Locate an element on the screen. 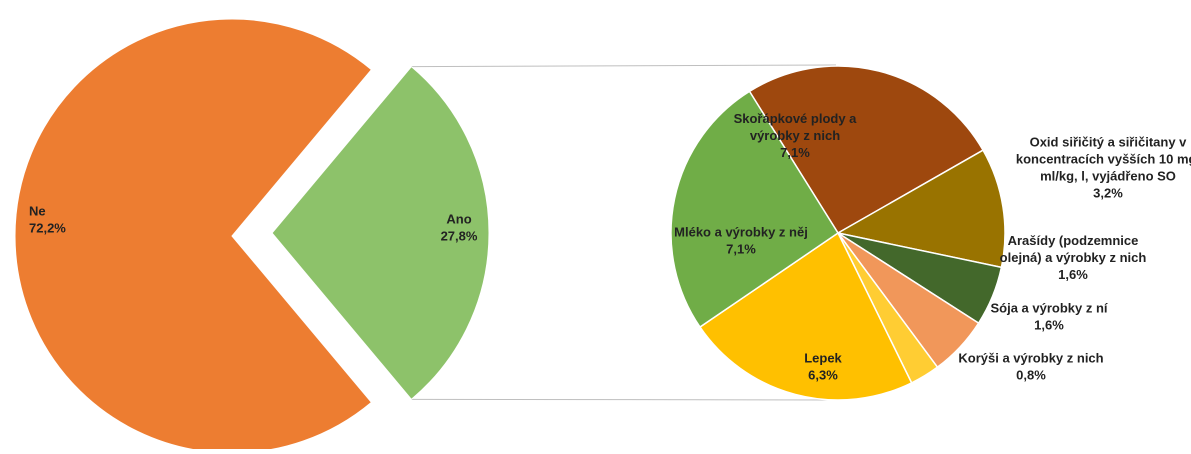 This screenshot has height=454, width=1191. label-korysi-a-vyrobky-z-nich: Korýši a výrobky z nich 0,8% is located at coordinates (1030, 367).